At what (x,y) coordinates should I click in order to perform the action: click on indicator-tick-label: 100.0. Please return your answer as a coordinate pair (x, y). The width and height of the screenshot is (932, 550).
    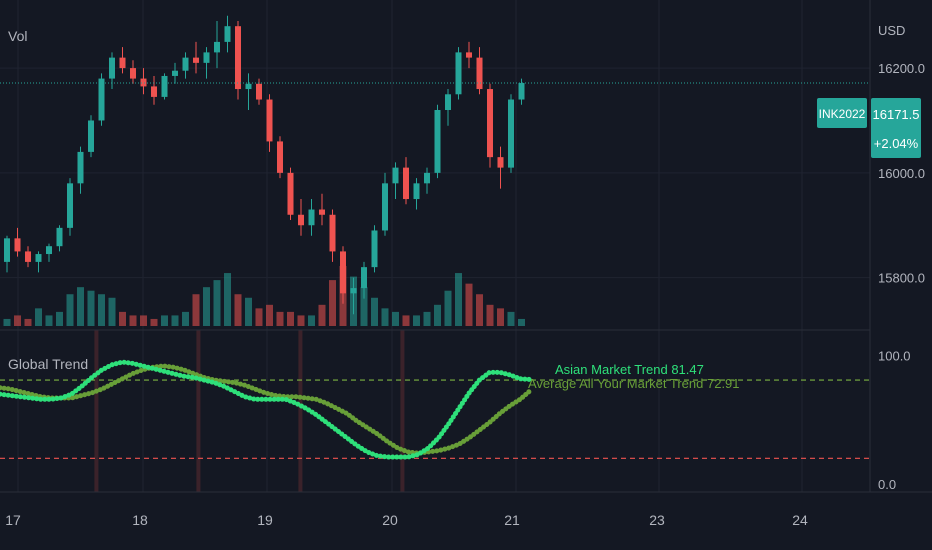
    Looking at the image, I should click on (894, 356).